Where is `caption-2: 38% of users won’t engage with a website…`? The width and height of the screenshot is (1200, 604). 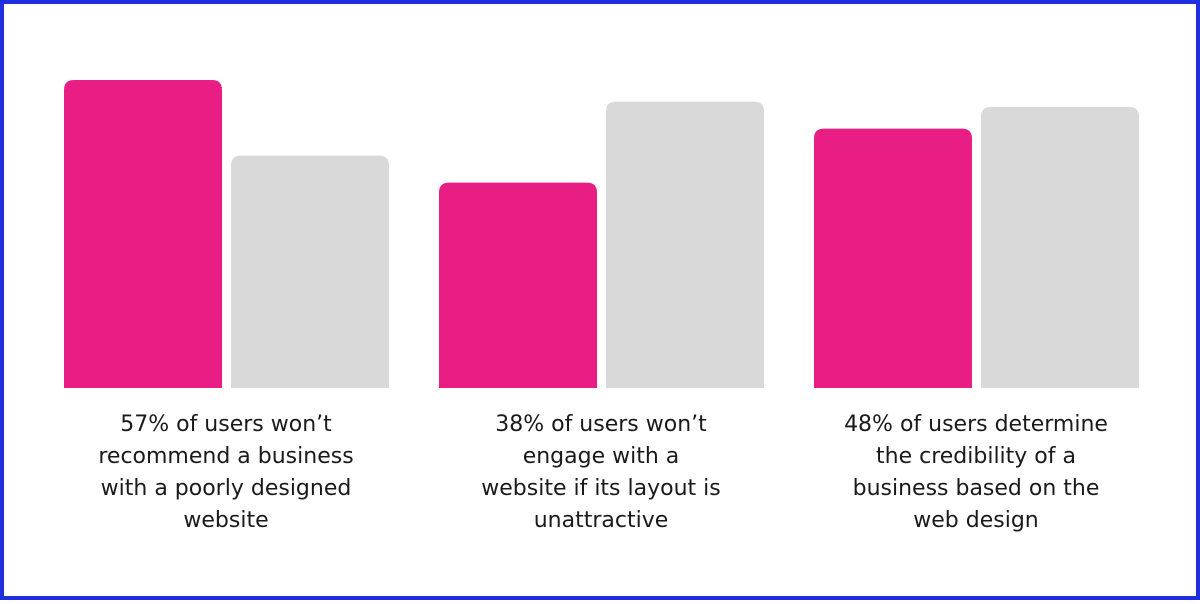 caption-2: 38% of users won’t engage with a website… is located at coordinates (601, 473).